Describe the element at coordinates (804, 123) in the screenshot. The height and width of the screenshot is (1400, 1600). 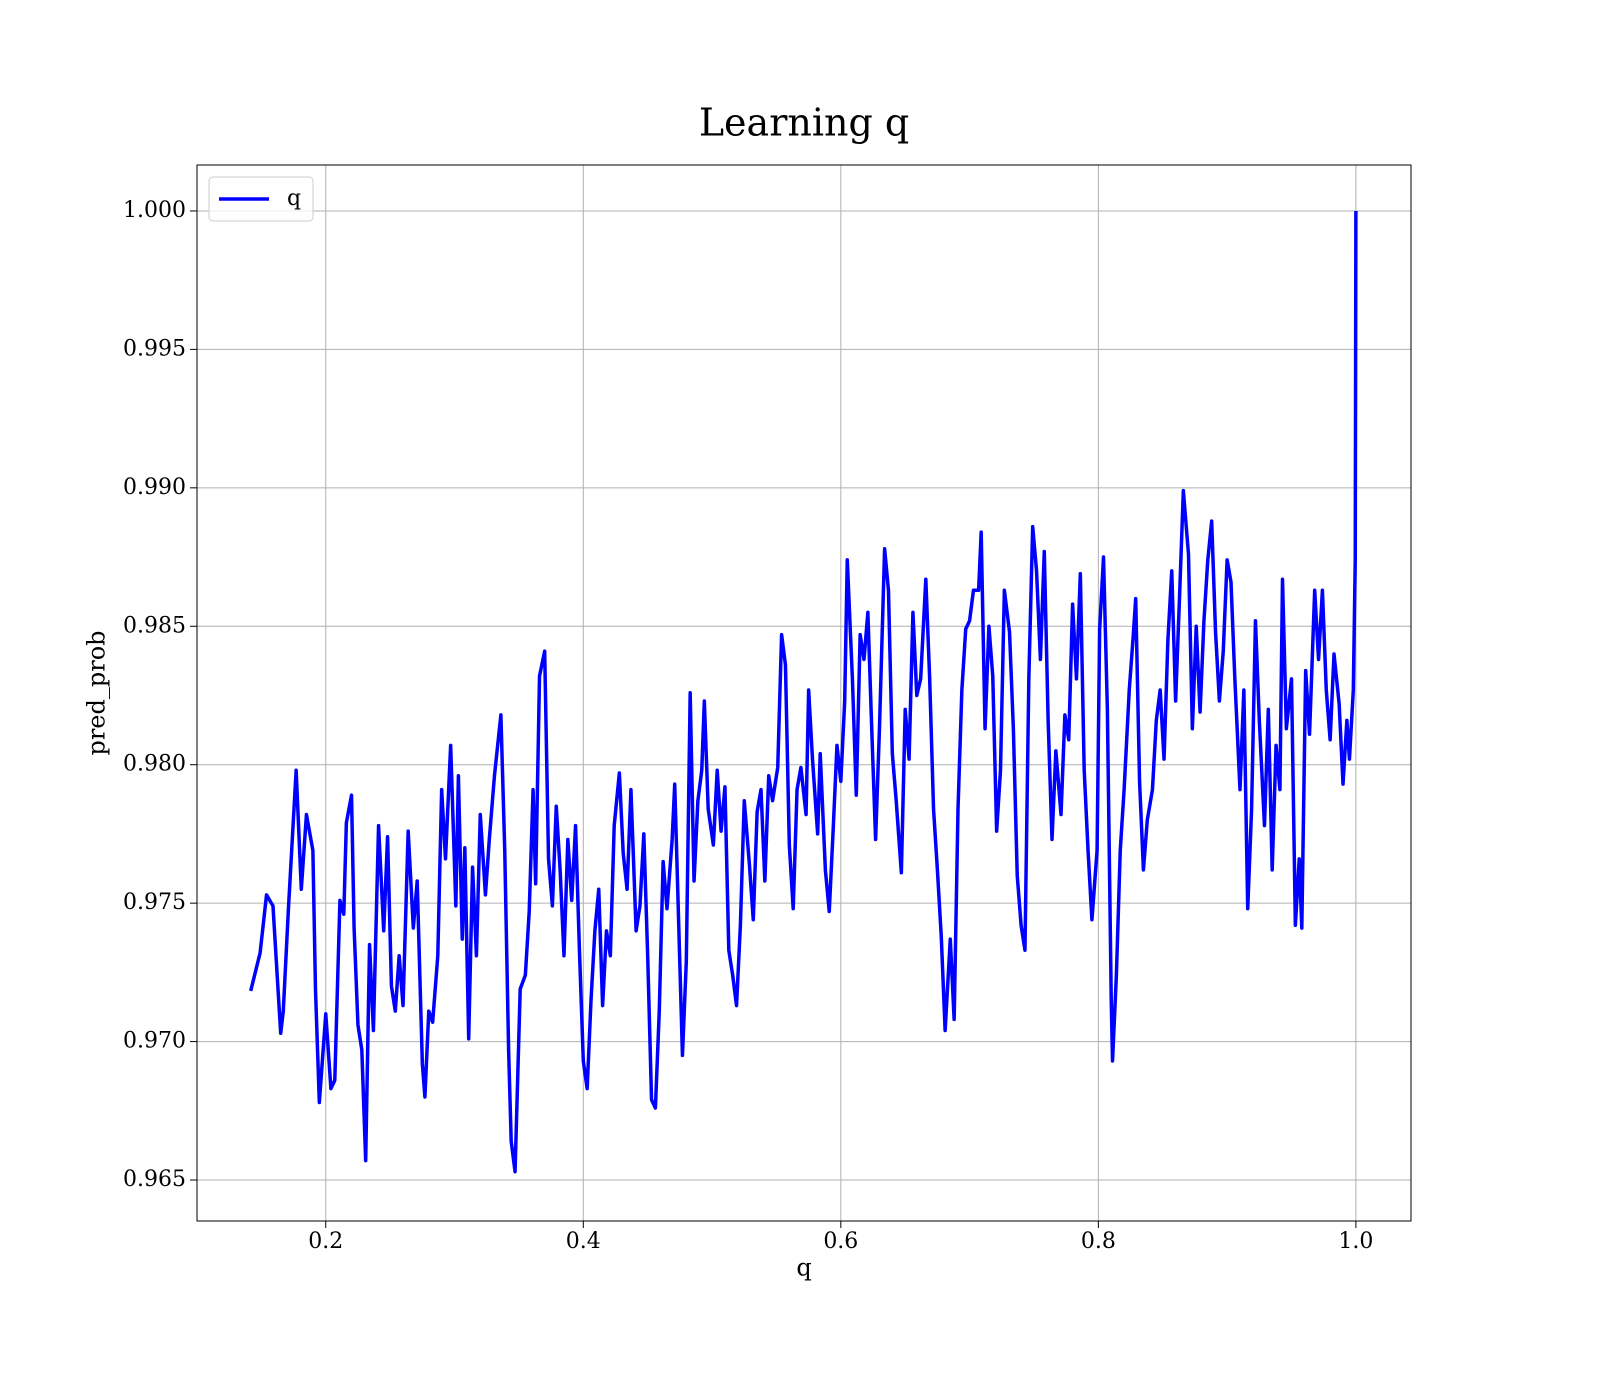
I see `chart-title: Learning q` at that location.